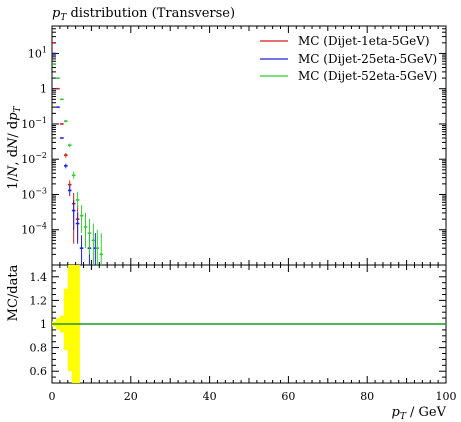 The image size is (461, 422). I want to click on data-series-points, so click(78, 153).